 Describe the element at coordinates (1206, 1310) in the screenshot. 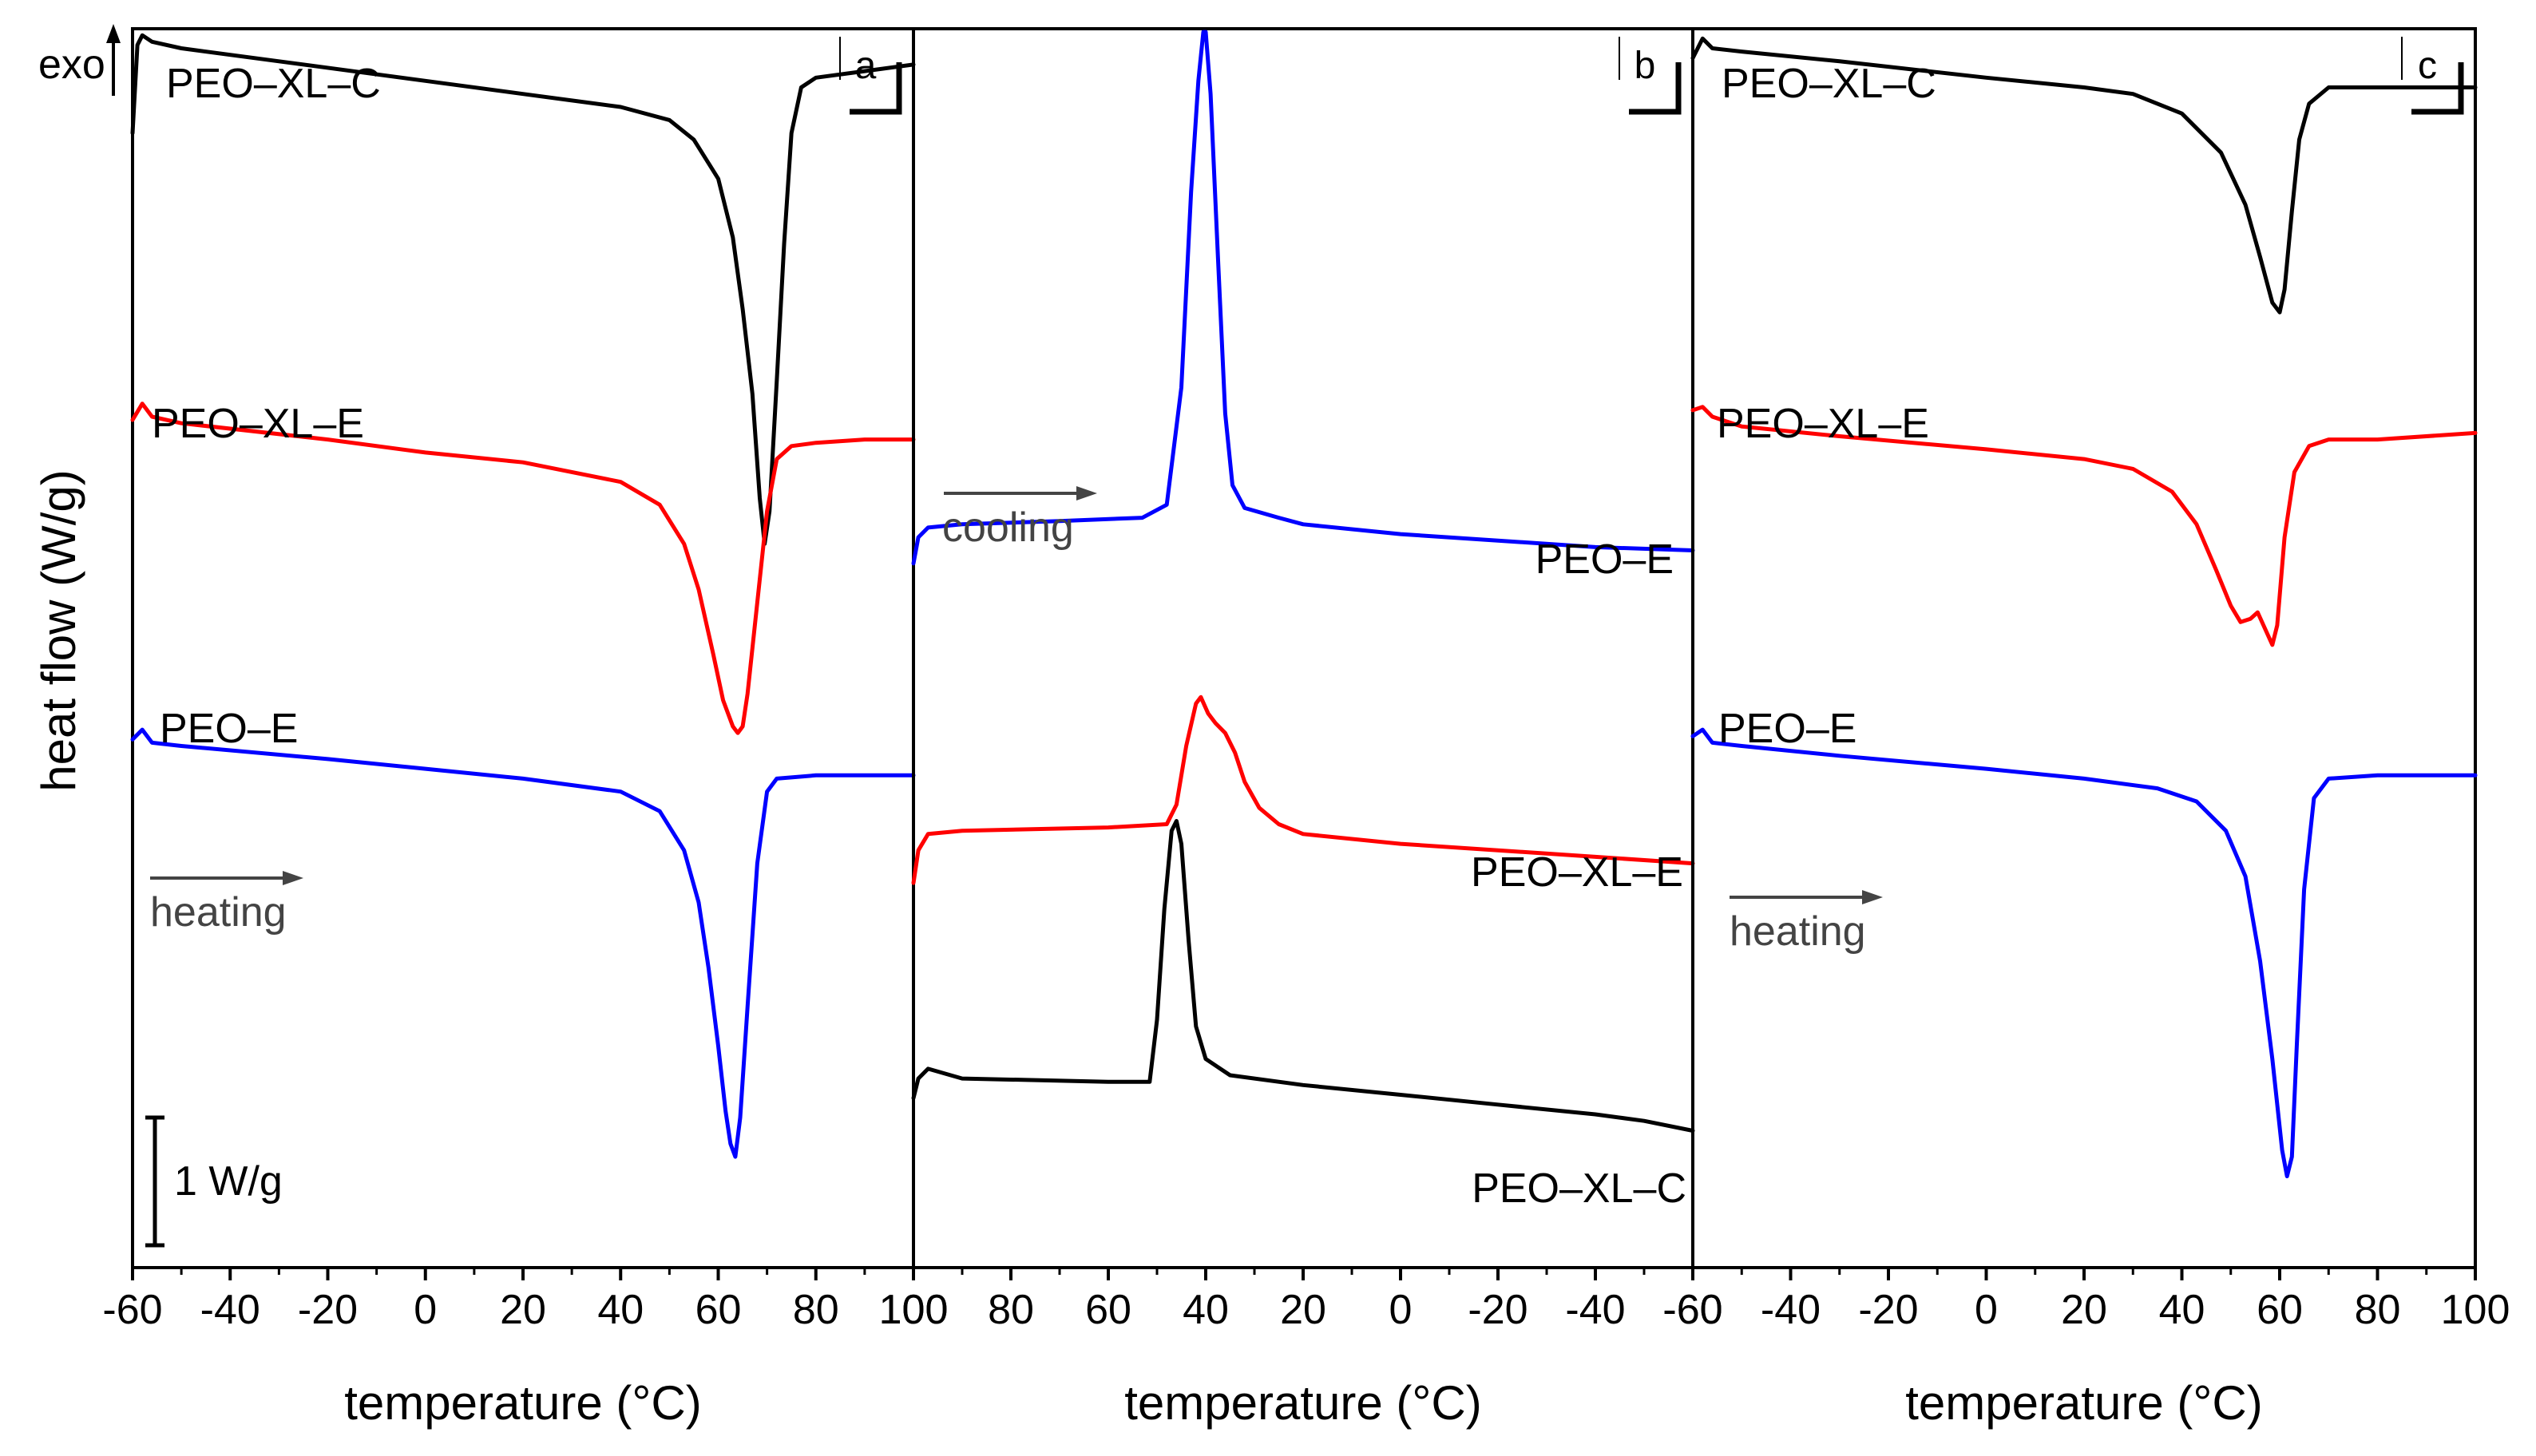

I see `x-tick-label-b-3: 40` at that location.